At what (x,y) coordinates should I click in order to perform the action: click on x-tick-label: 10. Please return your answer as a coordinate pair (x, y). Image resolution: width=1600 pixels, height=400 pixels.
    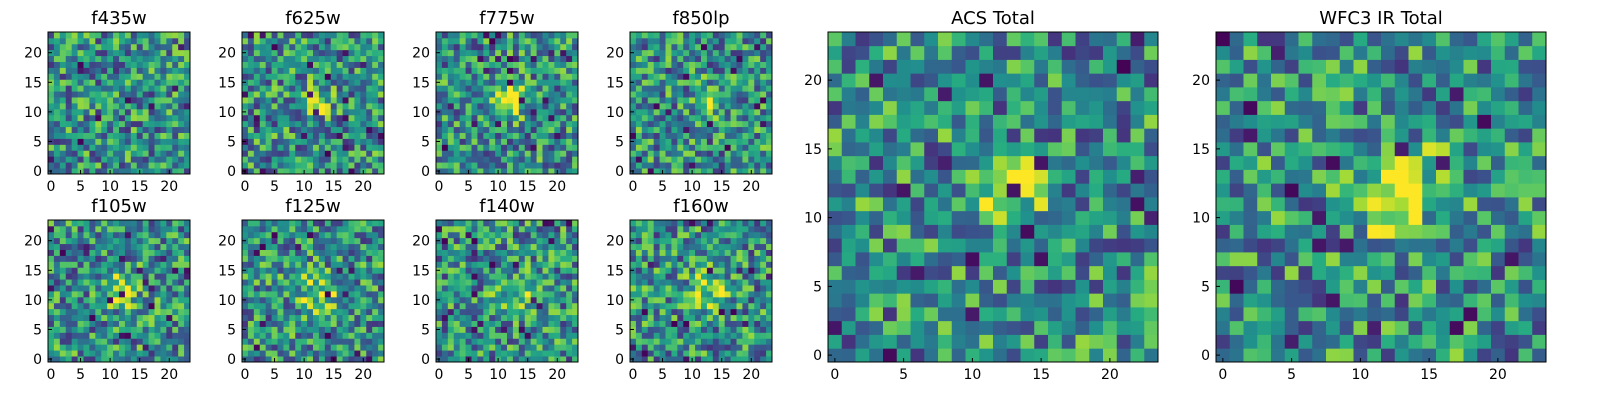
    Looking at the image, I should click on (110, 375).